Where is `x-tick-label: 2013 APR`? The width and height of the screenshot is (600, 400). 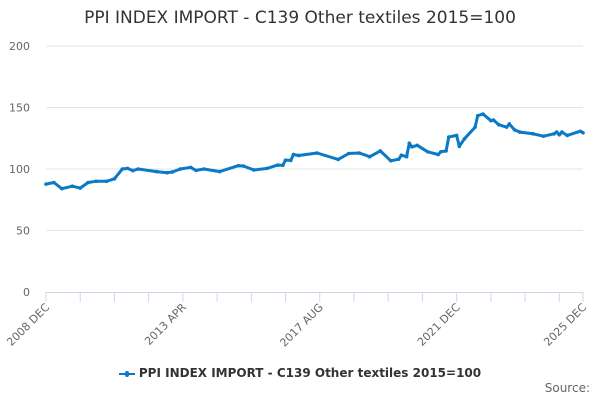
x-tick-label: 2013 APR is located at coordinates (165, 324).